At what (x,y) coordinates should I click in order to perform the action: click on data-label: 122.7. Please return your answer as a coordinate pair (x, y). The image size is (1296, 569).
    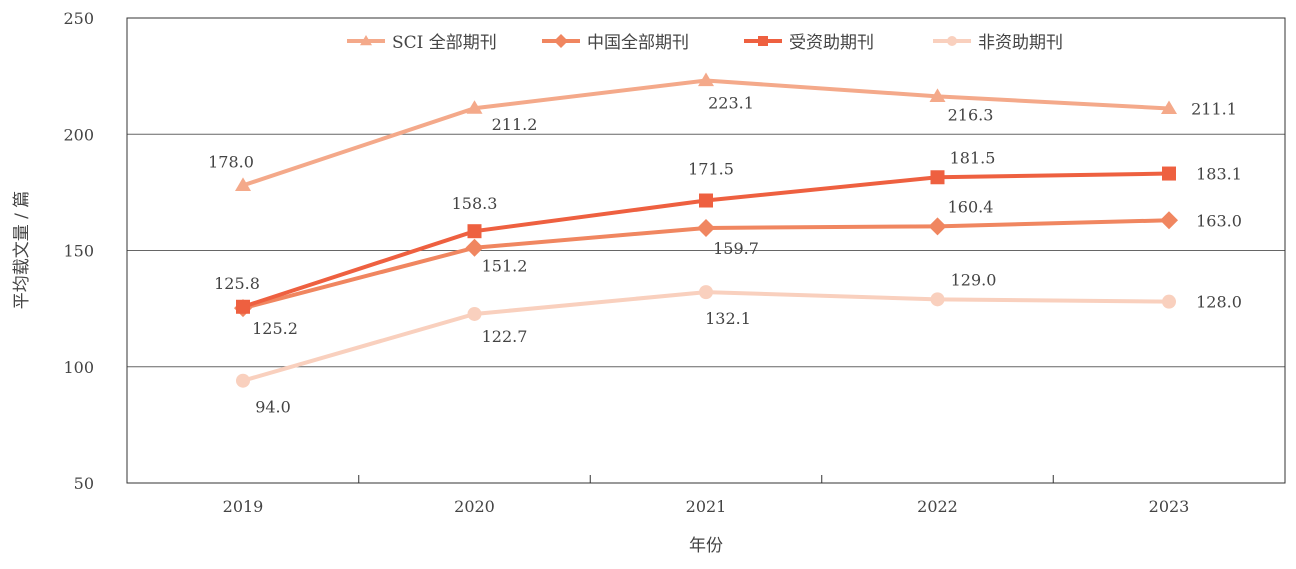
    Looking at the image, I should click on (505, 336).